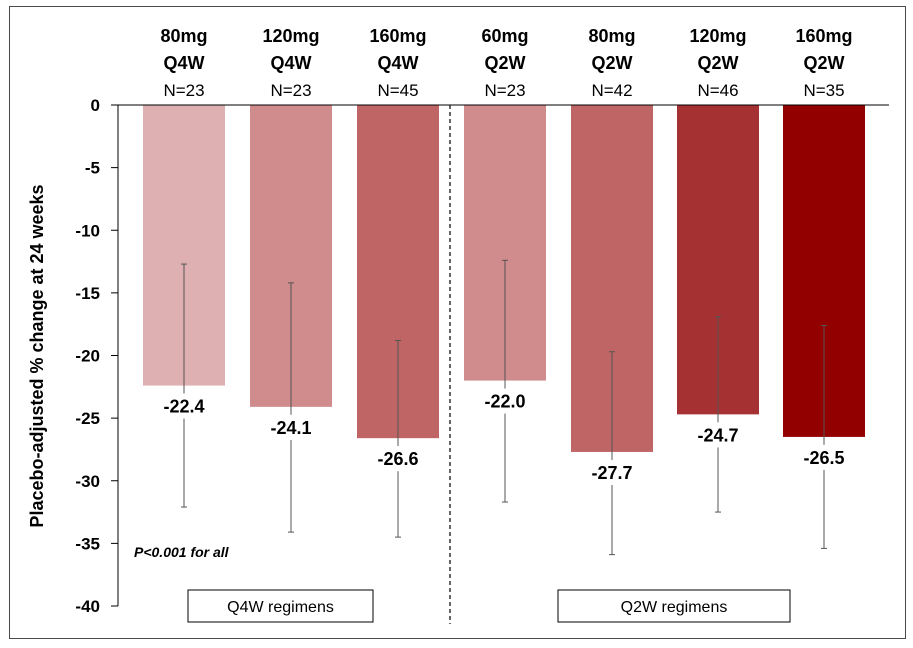 The image size is (913, 648). I want to click on y-tick-label: -40, so click(87, 606).